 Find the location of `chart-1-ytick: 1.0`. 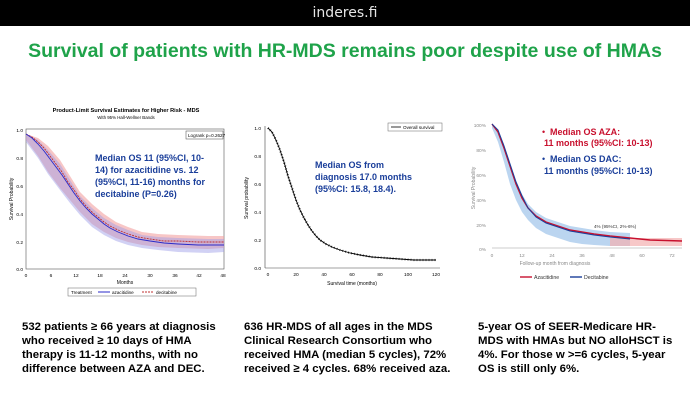

chart-1-ytick: 1.0 is located at coordinates (19, 131).